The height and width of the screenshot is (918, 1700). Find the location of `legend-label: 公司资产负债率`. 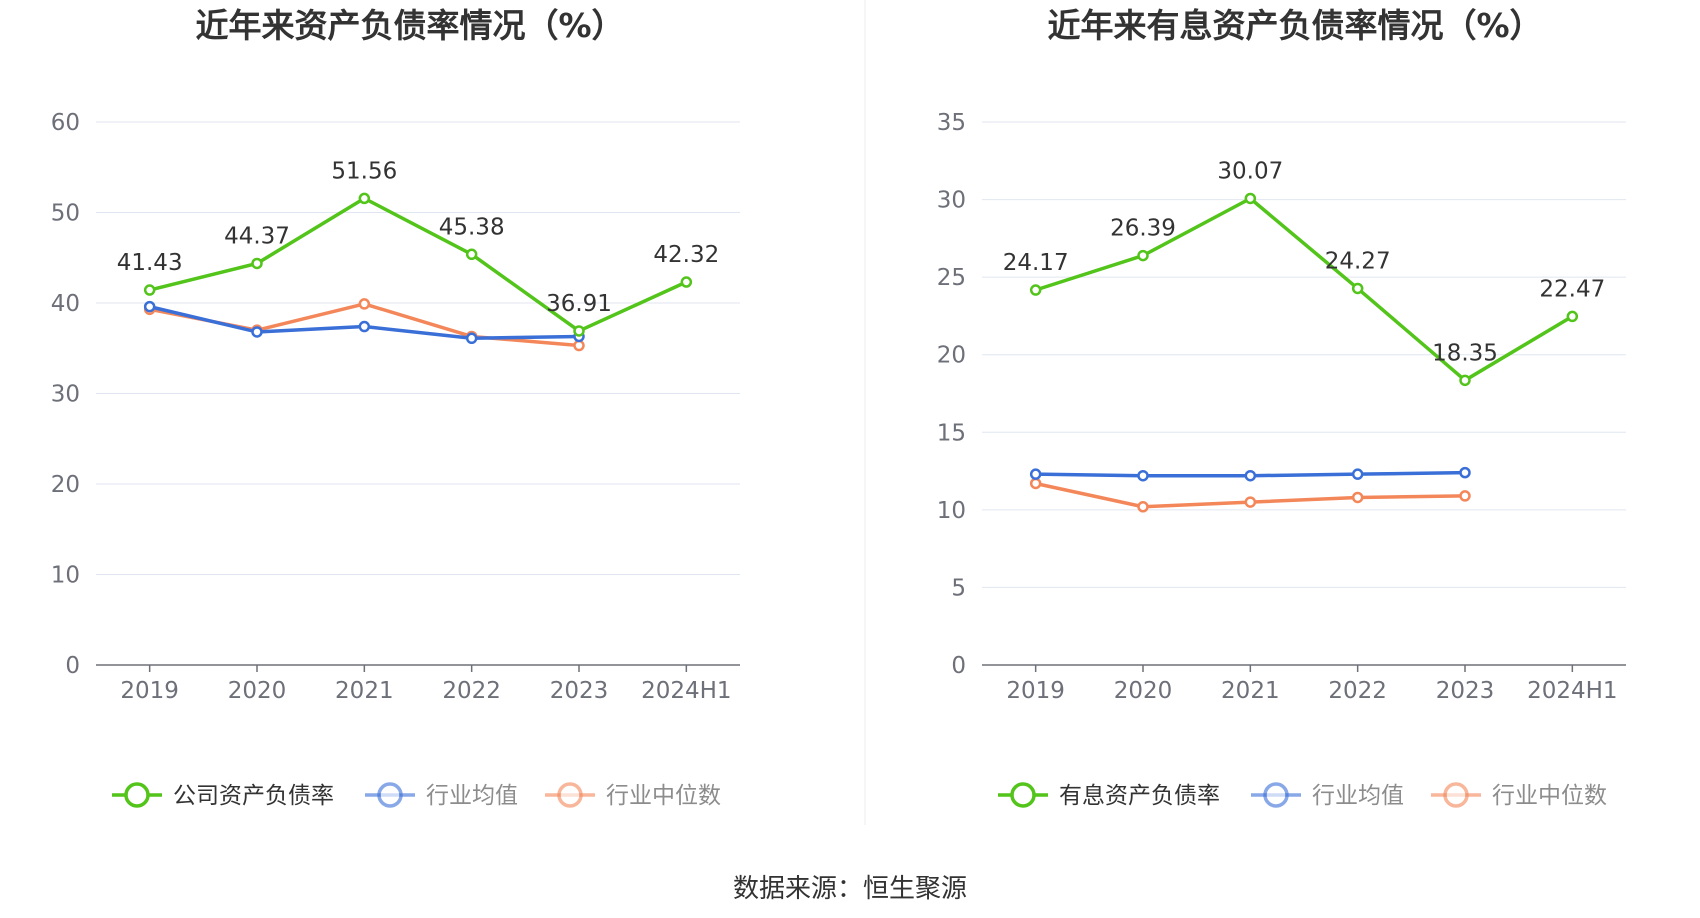

legend-label: 公司资产负债率 is located at coordinates (253, 796).